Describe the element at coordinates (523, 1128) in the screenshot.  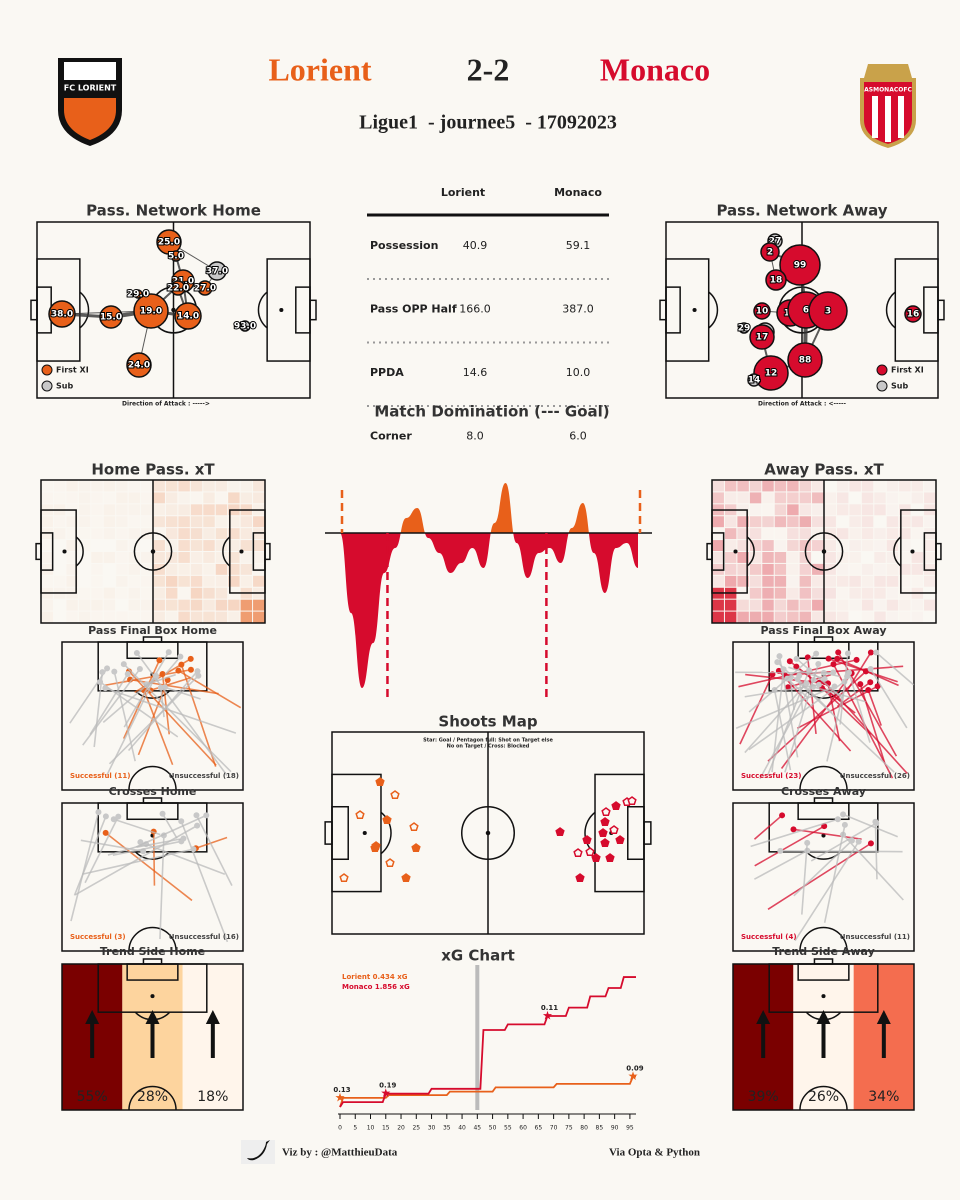
I see `x-tick-label: 60` at that location.